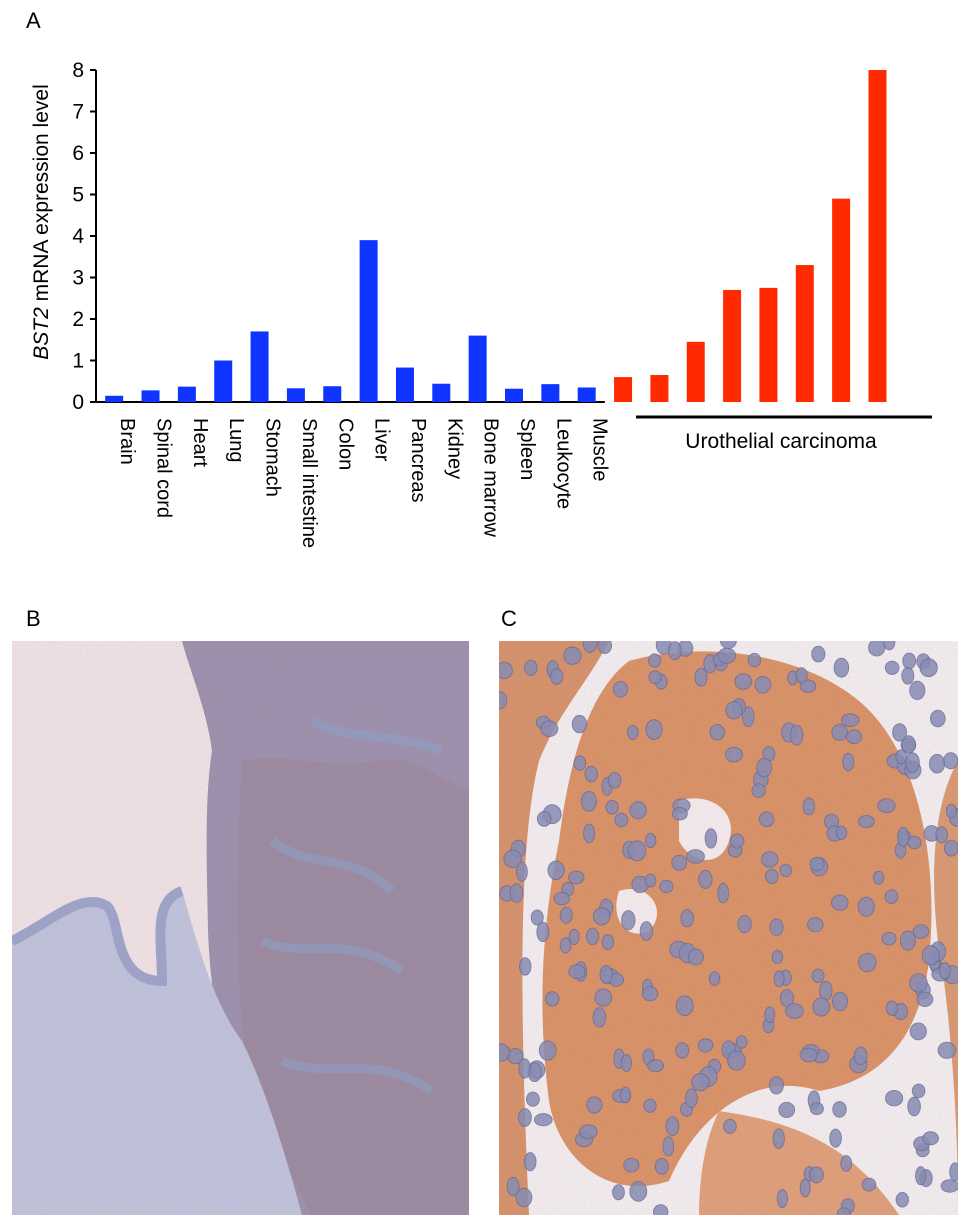 Image resolution: width=969 pixels, height=1224 pixels. I want to click on x-tick-label: Heart, so click(200, 442).